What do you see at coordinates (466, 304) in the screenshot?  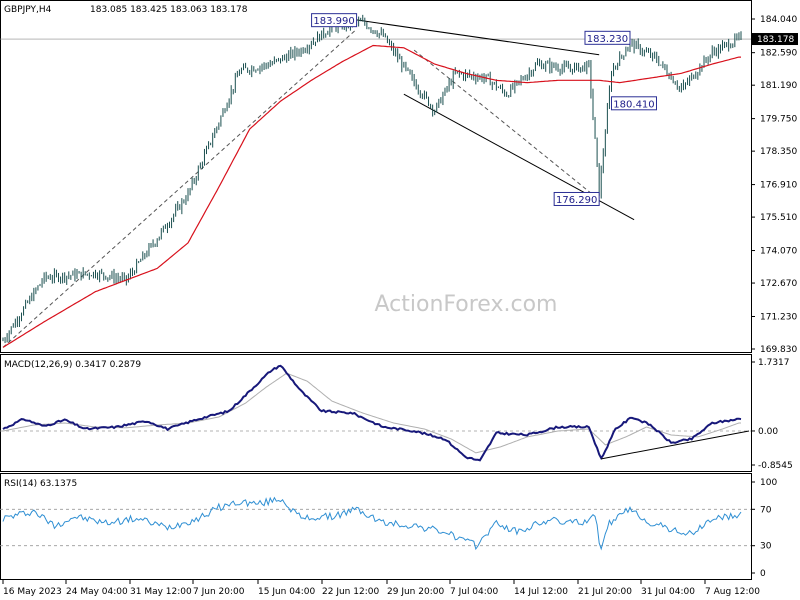 I see `watermark: ActionForex.com` at bounding box center [466, 304].